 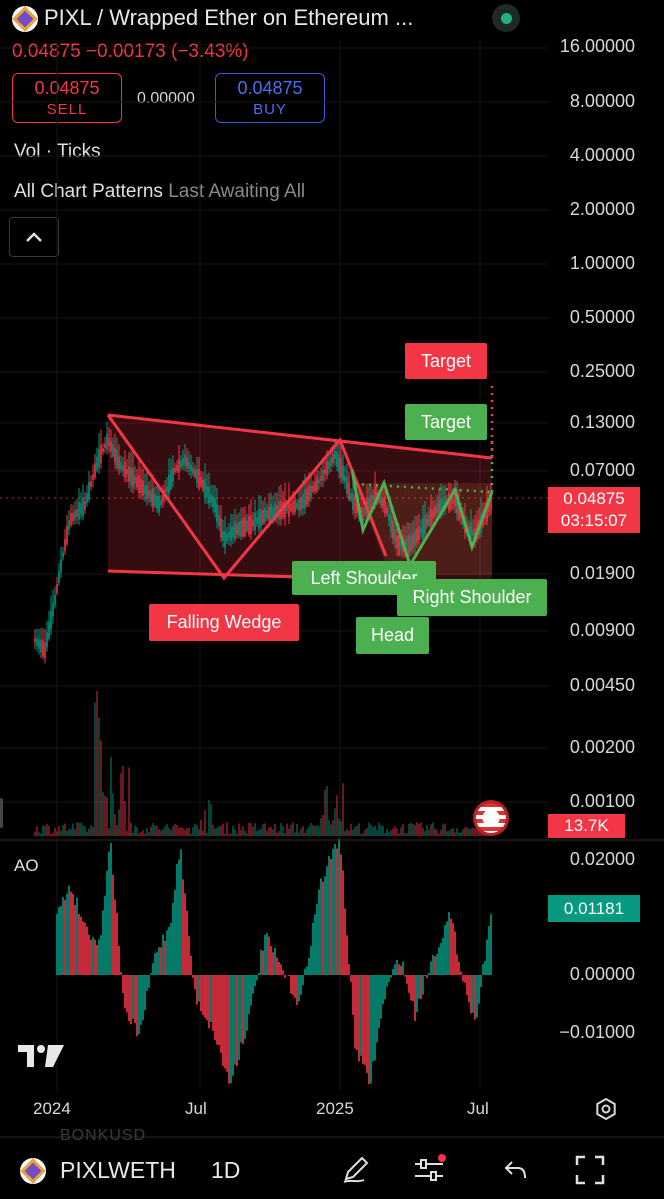 What do you see at coordinates (34, 237) in the screenshot?
I see `collapse-legend-button` at bounding box center [34, 237].